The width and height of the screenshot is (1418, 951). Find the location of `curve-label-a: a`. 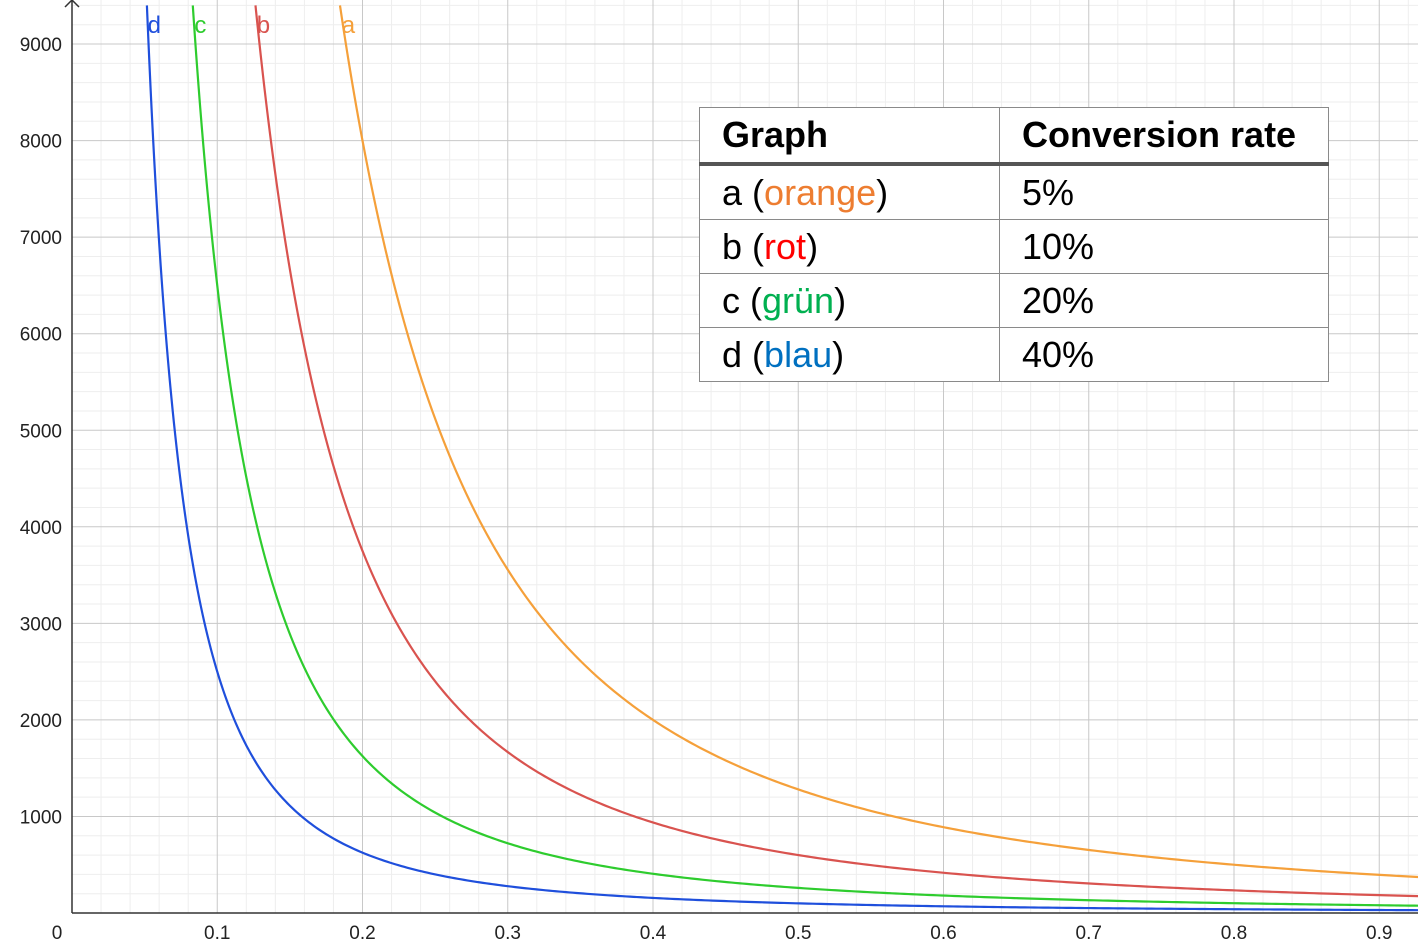

curve-label-a: a is located at coordinates (349, 25).